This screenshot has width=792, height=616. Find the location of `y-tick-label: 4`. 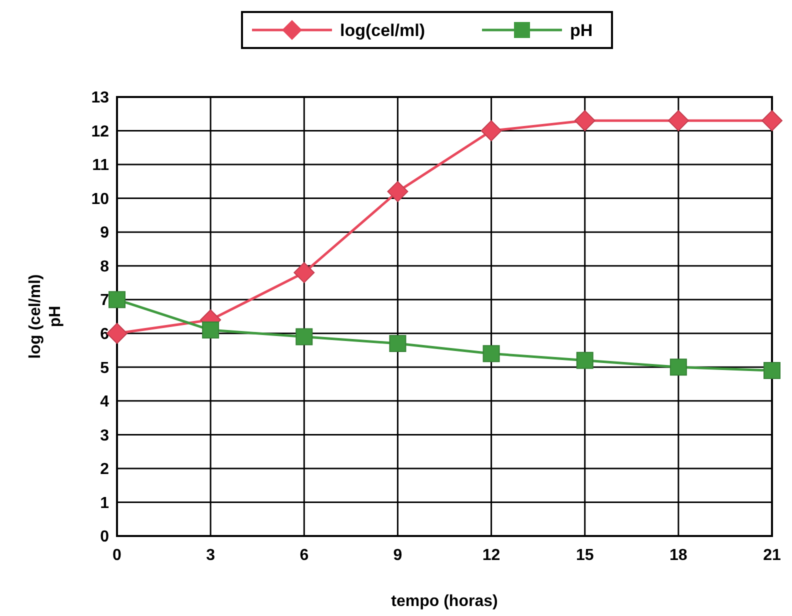

y-tick-label: 4 is located at coordinates (105, 402).